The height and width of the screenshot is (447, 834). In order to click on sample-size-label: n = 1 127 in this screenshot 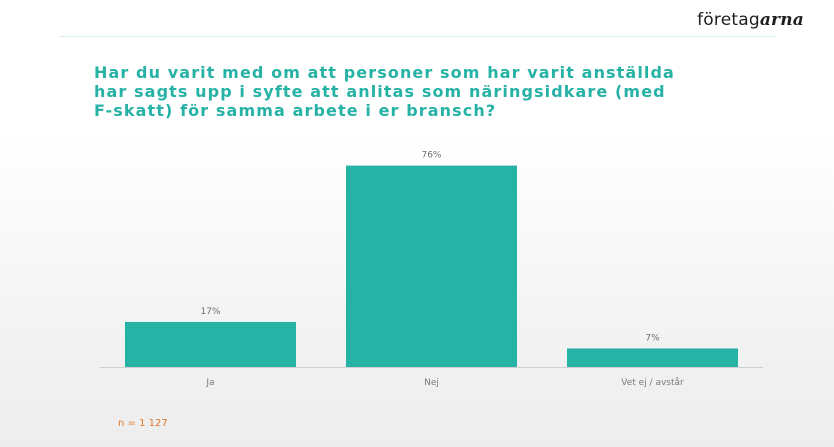, I will do `click(143, 423)`.